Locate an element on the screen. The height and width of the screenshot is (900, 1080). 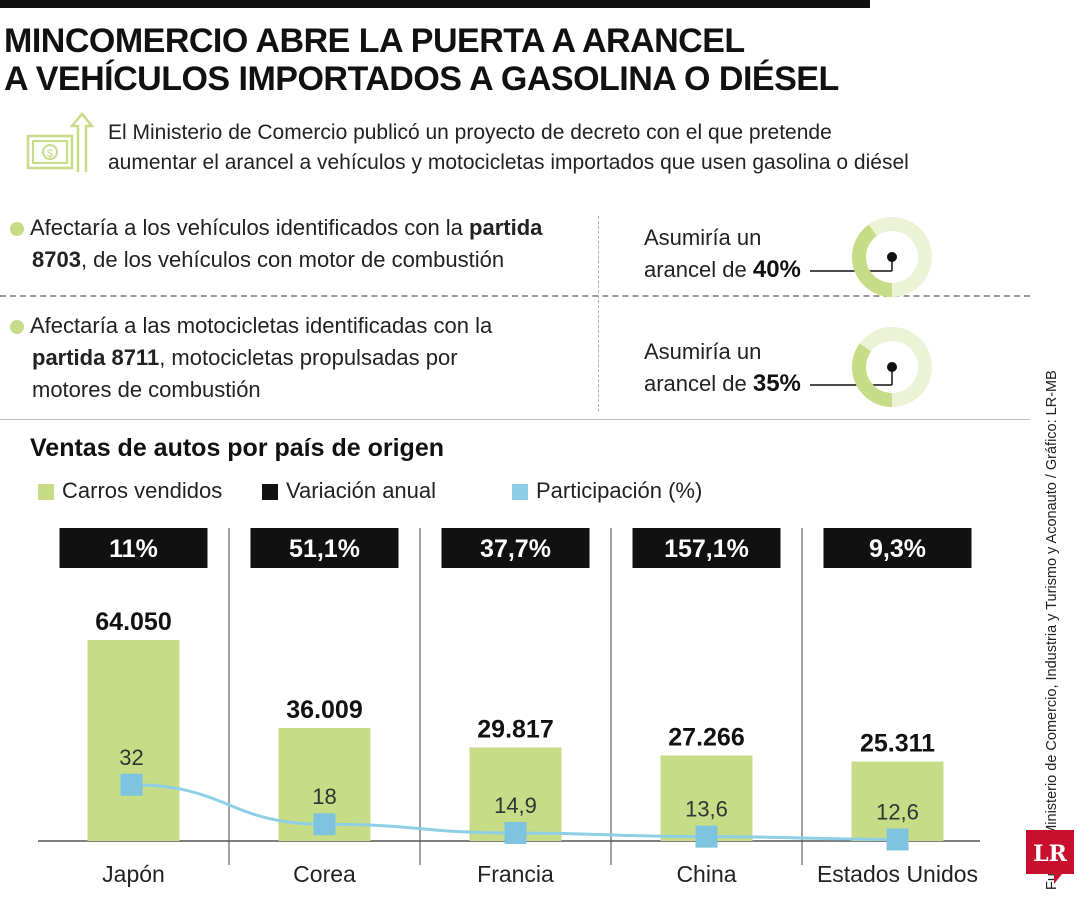
legend-item-variation: Variación anual is located at coordinates (349, 491).